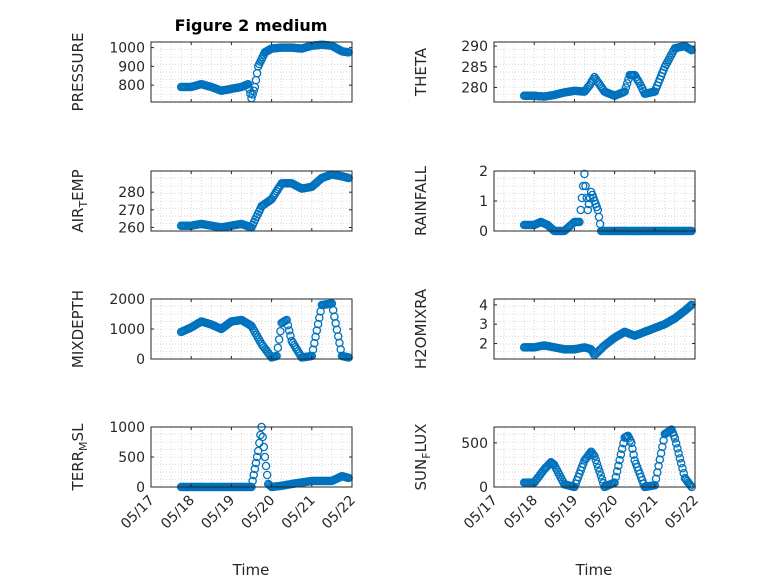  I want to click on x-tick-label: 05/17, so click(481, 513).